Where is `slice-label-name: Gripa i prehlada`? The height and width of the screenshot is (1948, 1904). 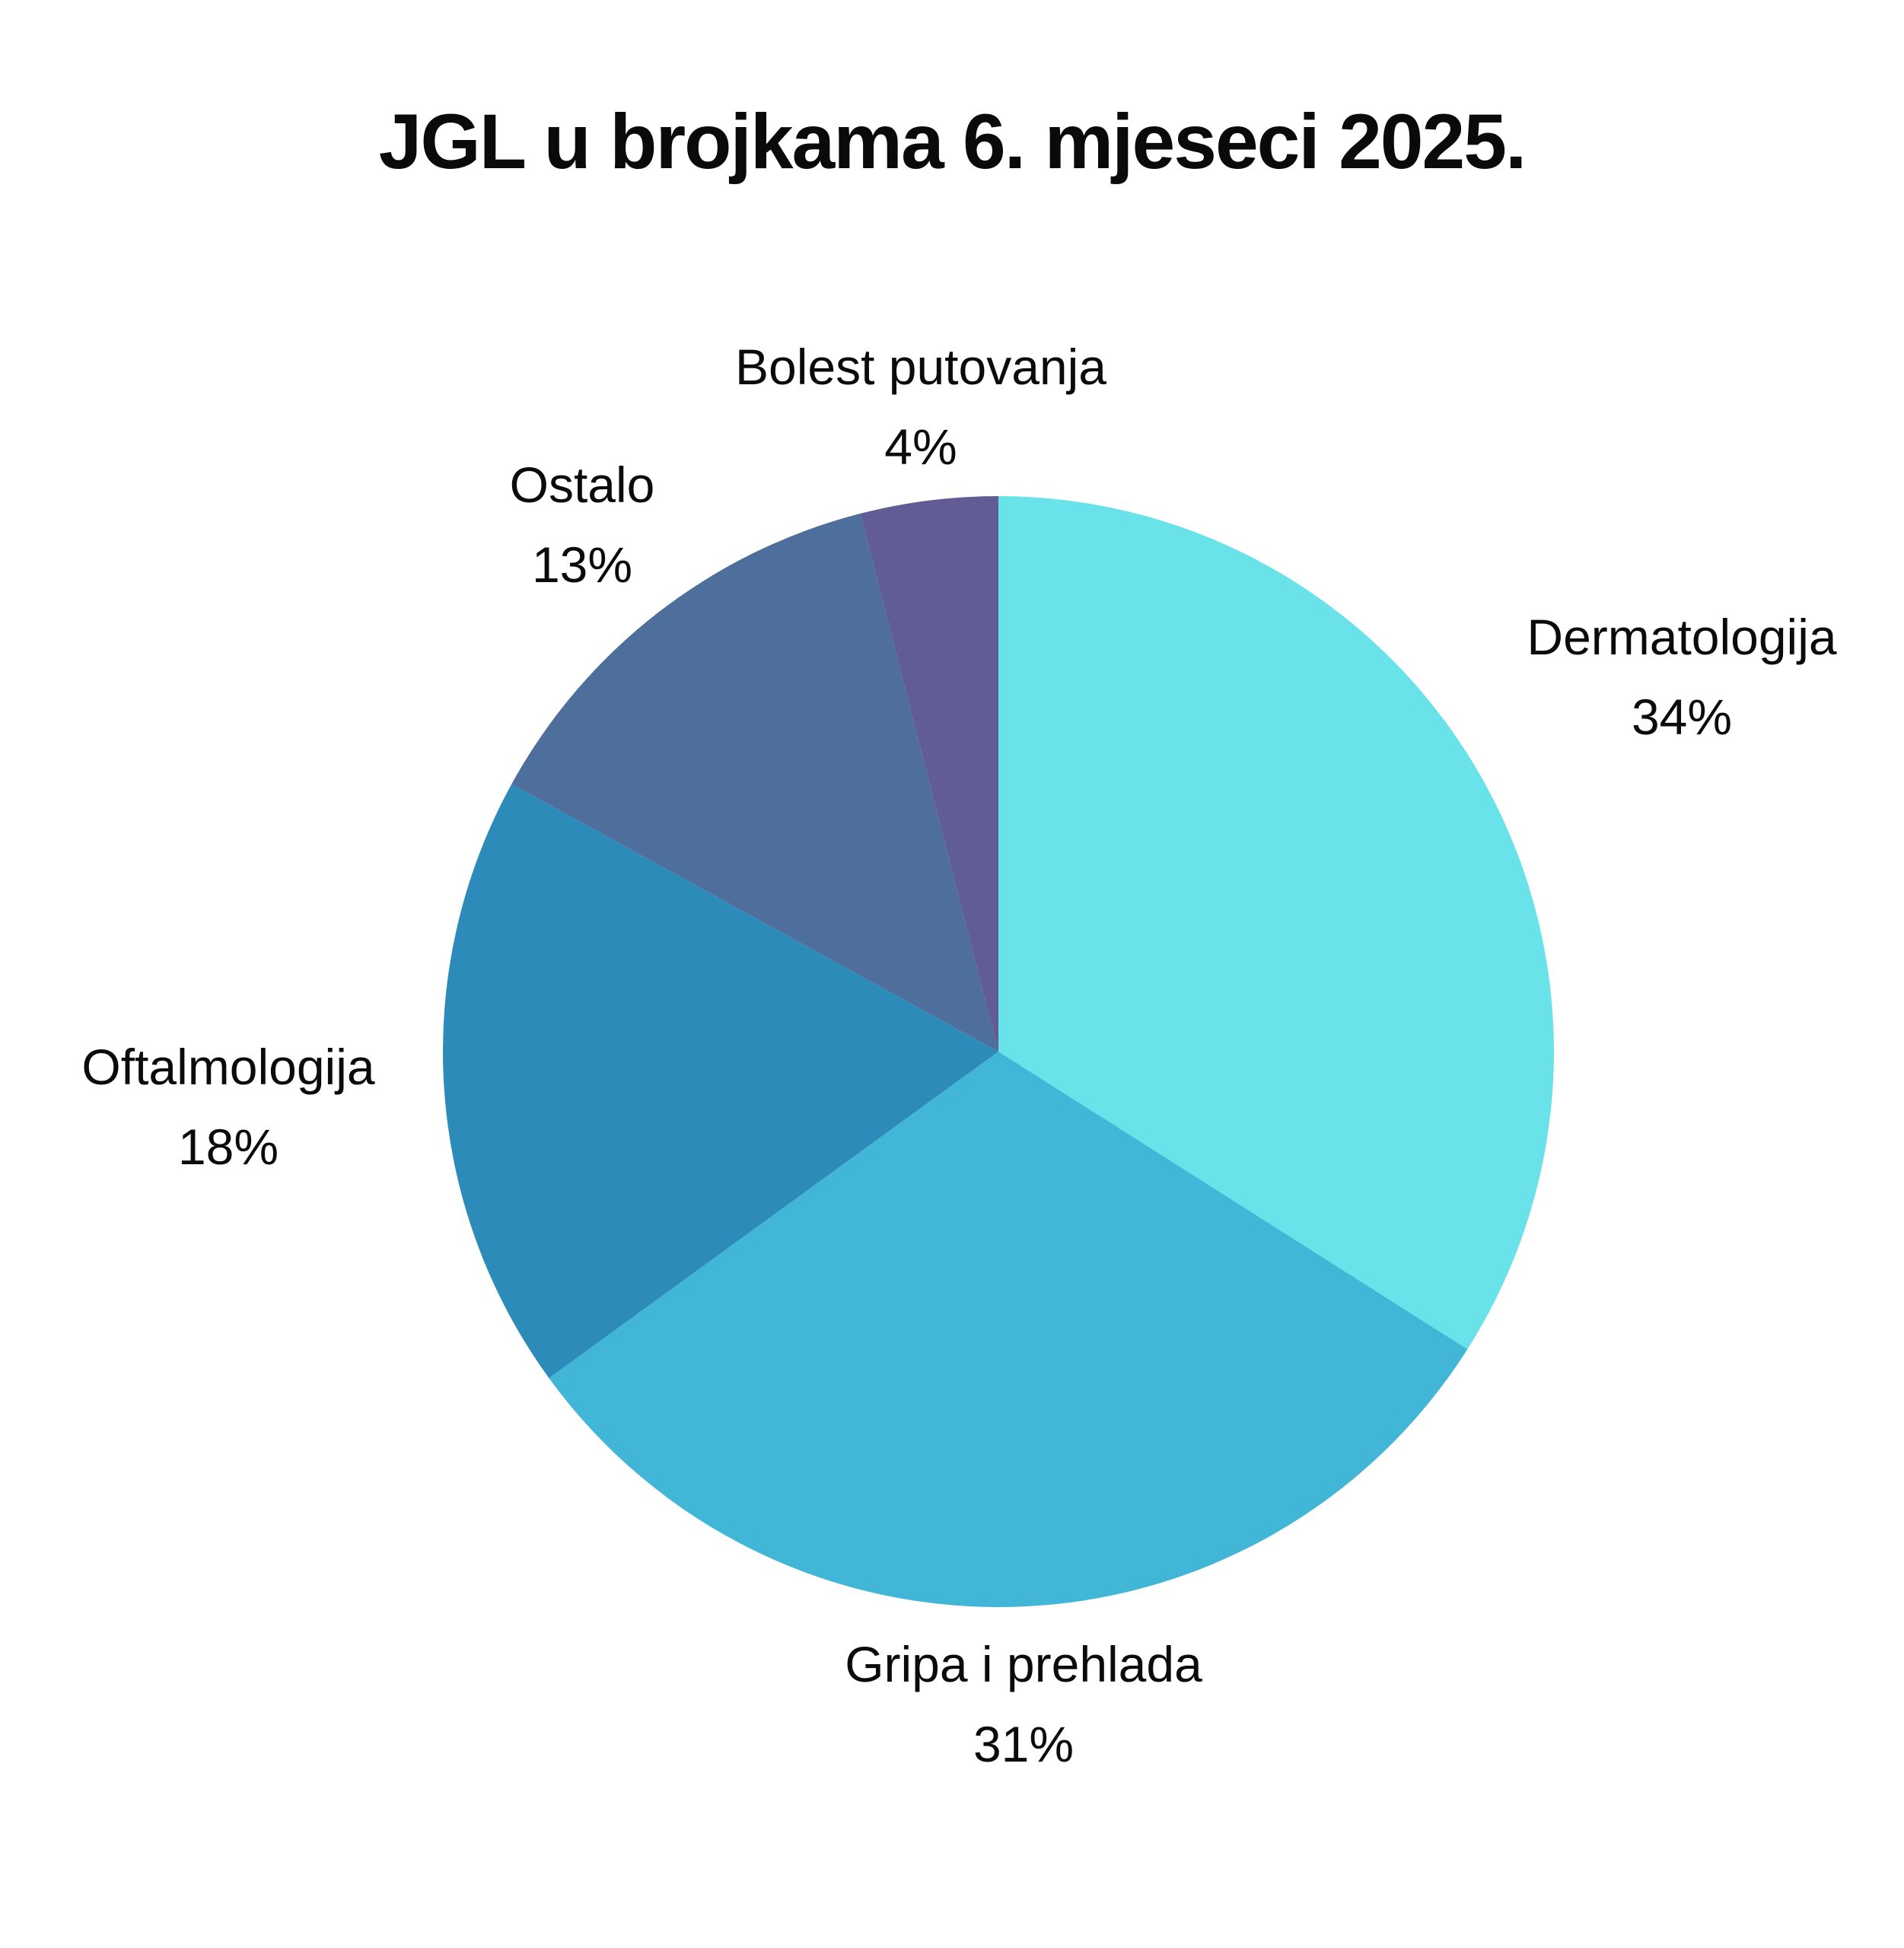 slice-label-name: Gripa i prehlada is located at coordinates (1023, 1664).